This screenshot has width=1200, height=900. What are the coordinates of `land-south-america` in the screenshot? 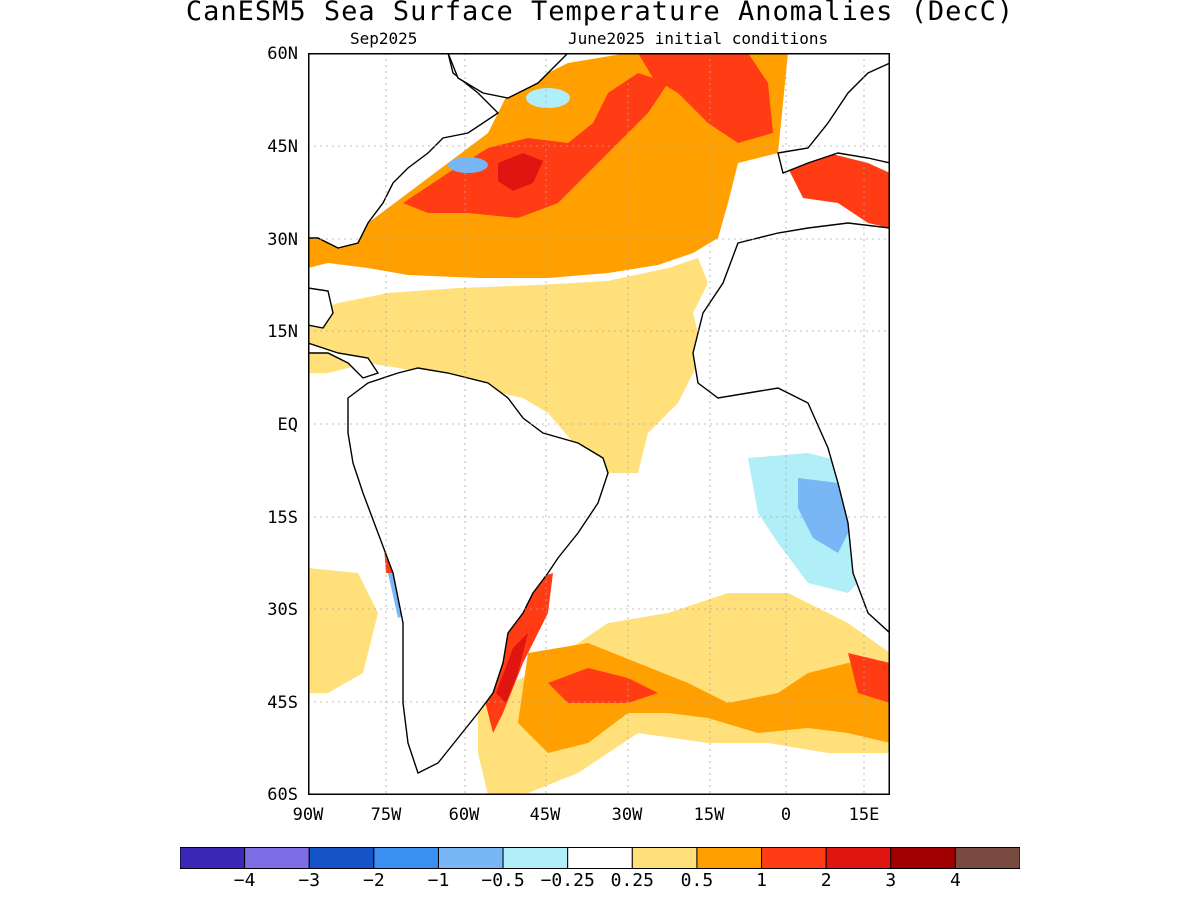 It's located at (478, 570).